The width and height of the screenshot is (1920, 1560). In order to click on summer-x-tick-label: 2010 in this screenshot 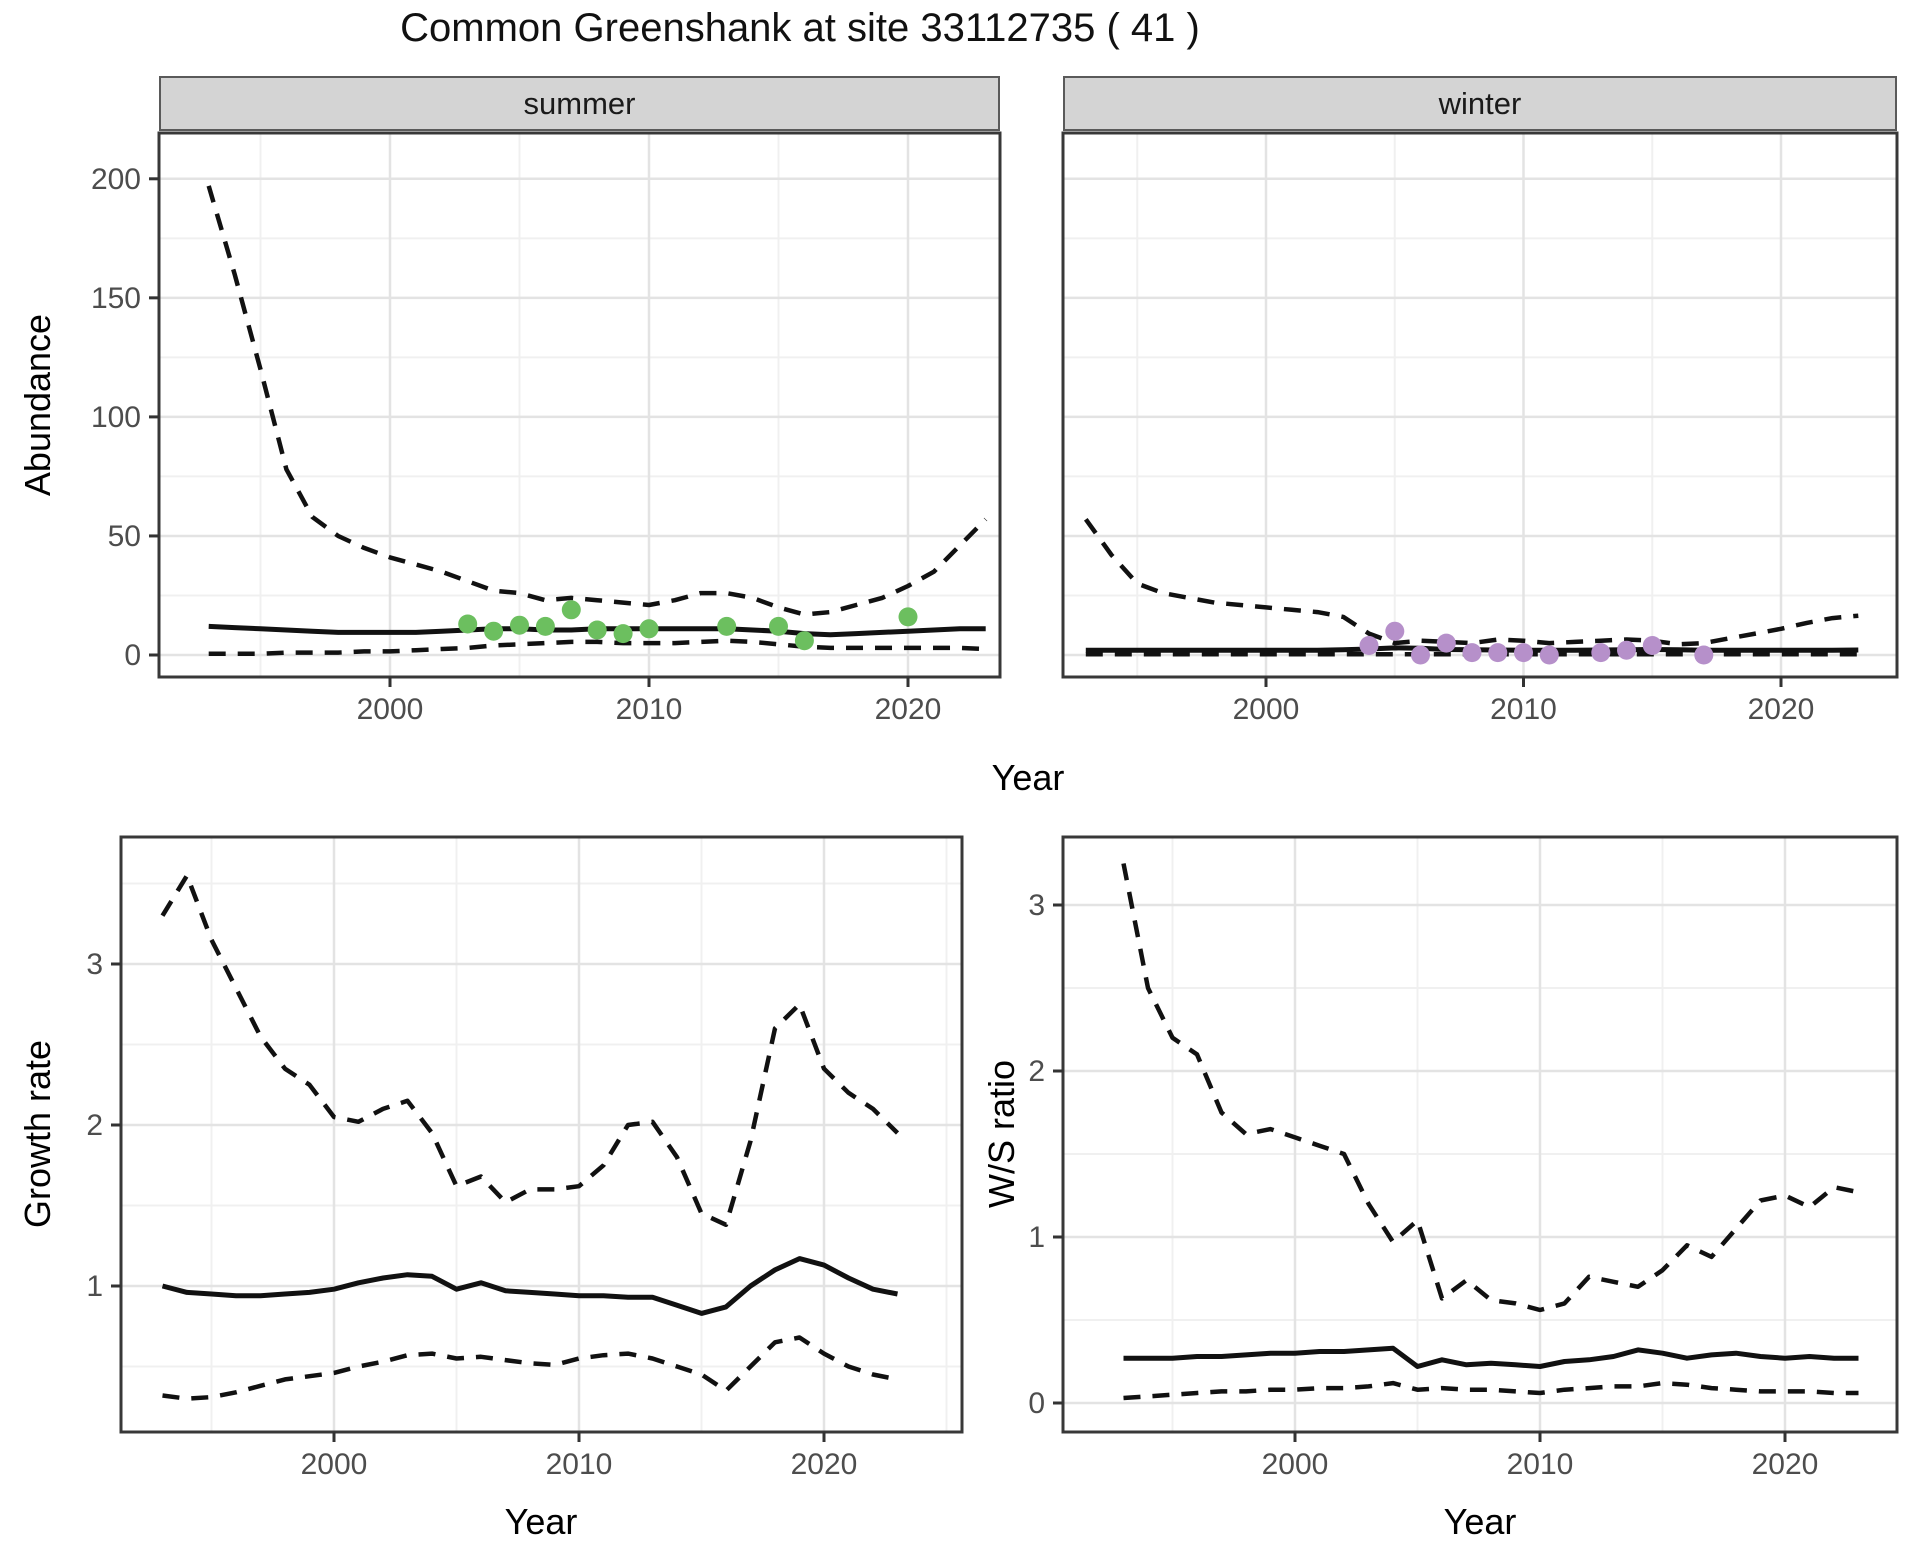, I will do `click(649, 709)`.